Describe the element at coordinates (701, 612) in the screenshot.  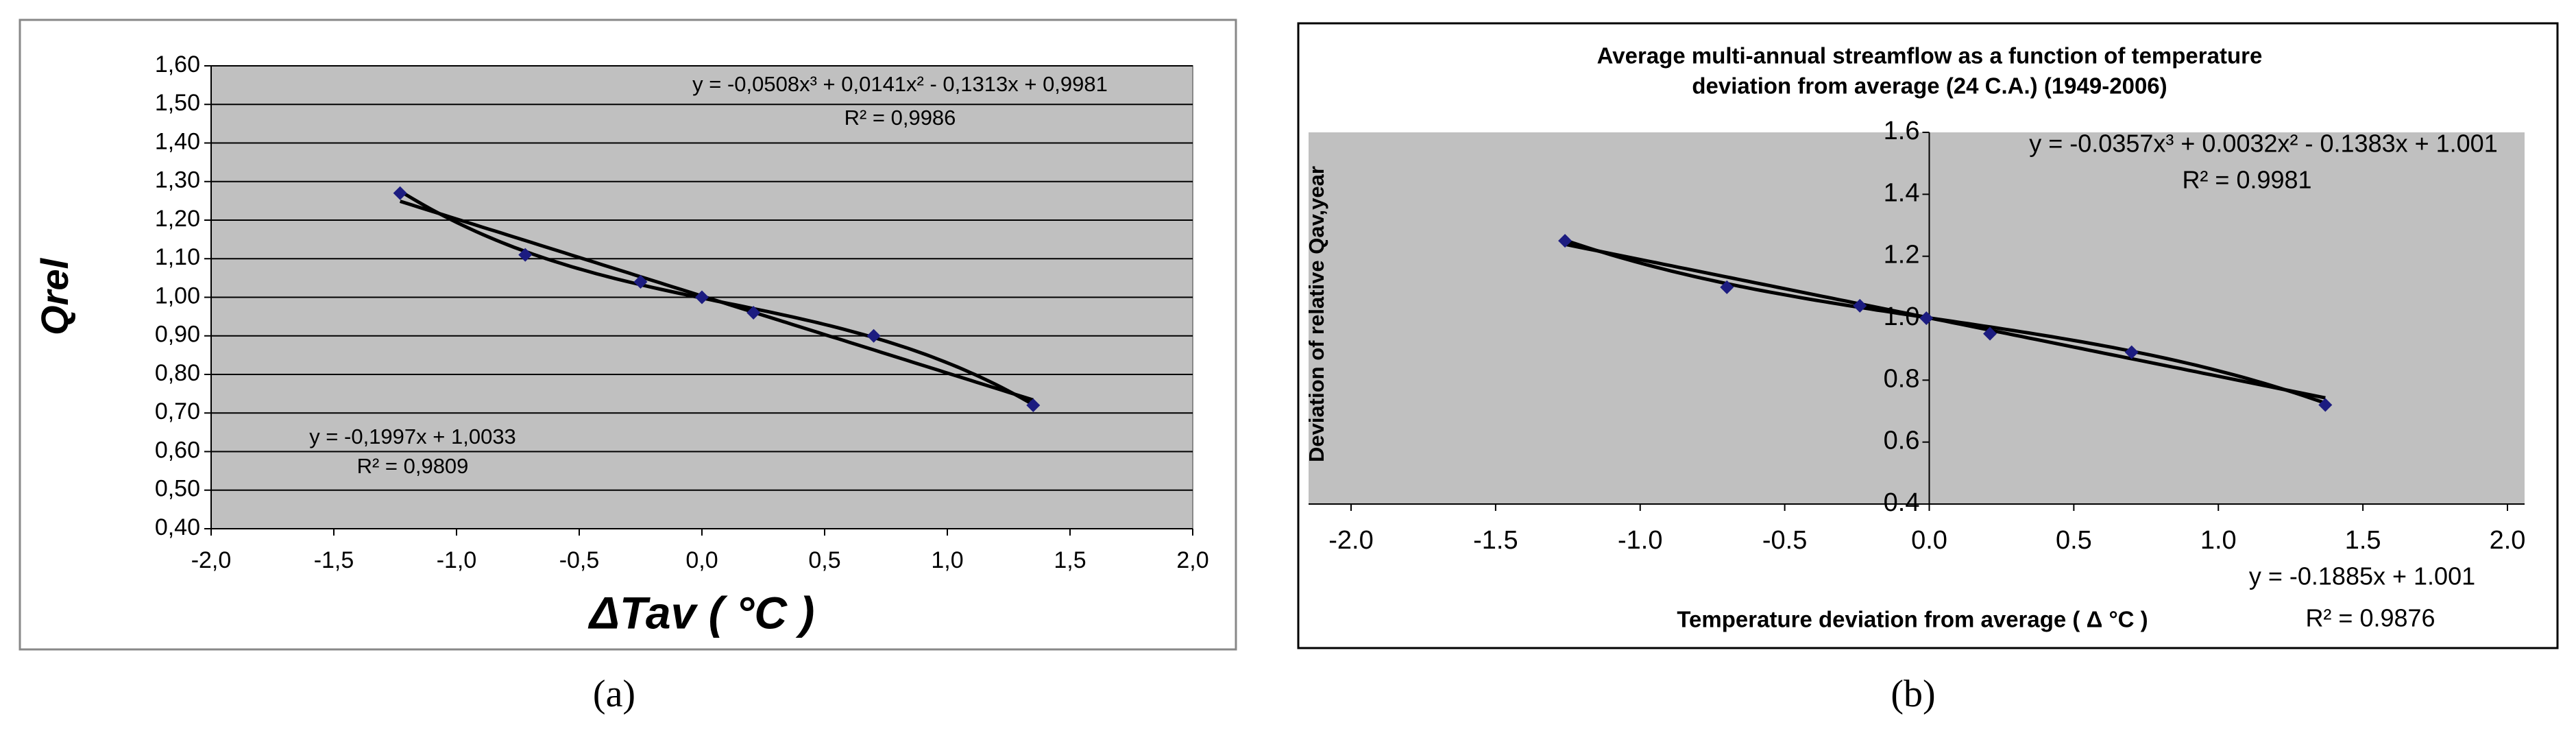
I see `x-axis-label: ΔTav ( °C )` at that location.